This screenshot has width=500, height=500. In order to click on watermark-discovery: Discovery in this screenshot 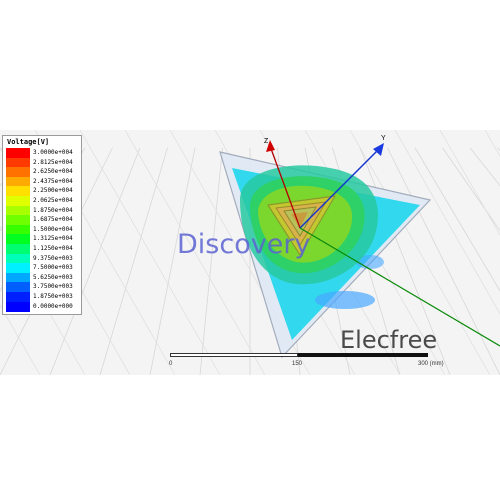, I will do `click(244, 244)`.